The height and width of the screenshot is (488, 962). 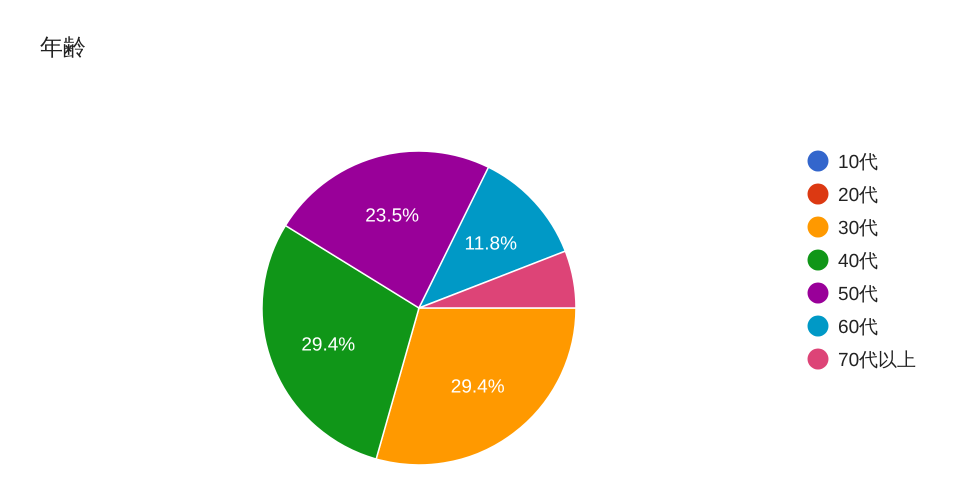 I want to click on data-label: 23.5%, so click(x=392, y=215).